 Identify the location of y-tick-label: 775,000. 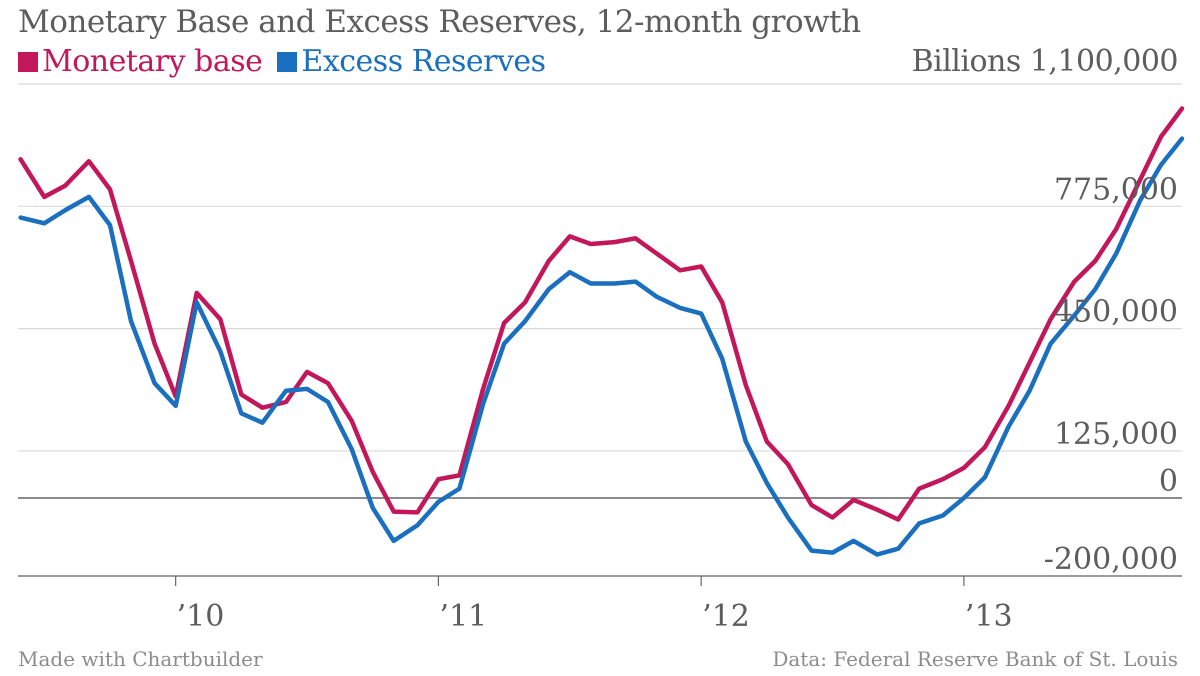
(1116, 189).